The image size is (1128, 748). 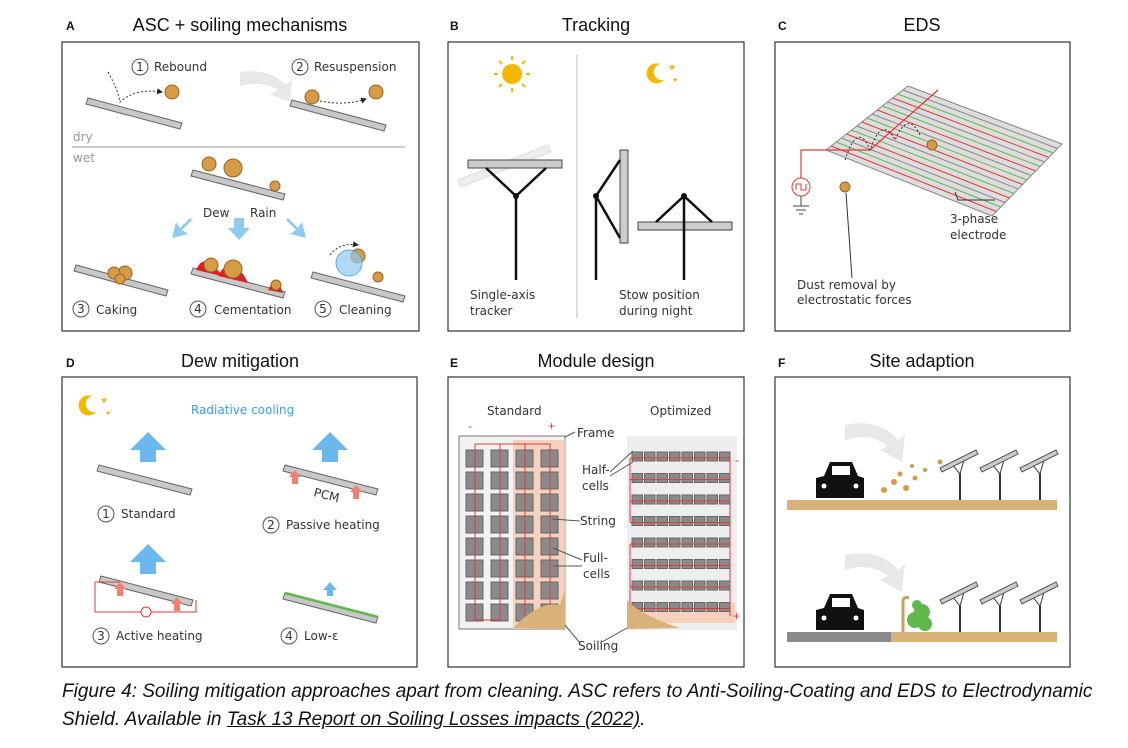 I want to click on cooling-arrows, so click(x=239, y=514).